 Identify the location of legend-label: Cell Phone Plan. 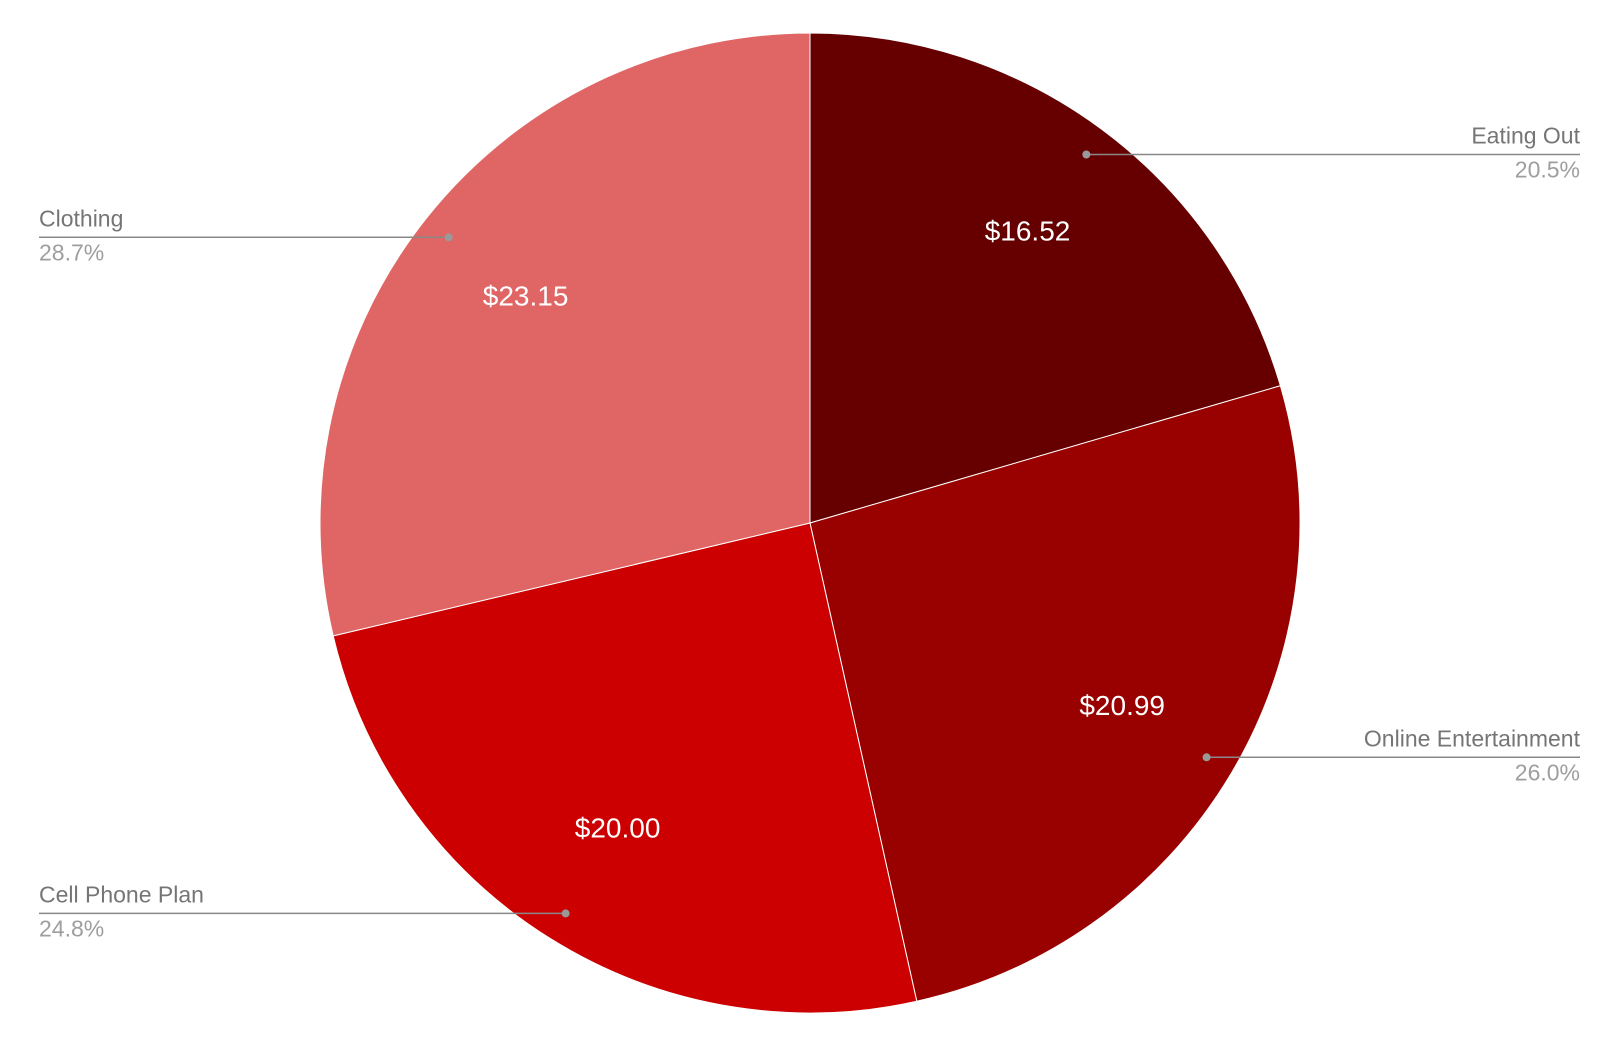
(121, 894).